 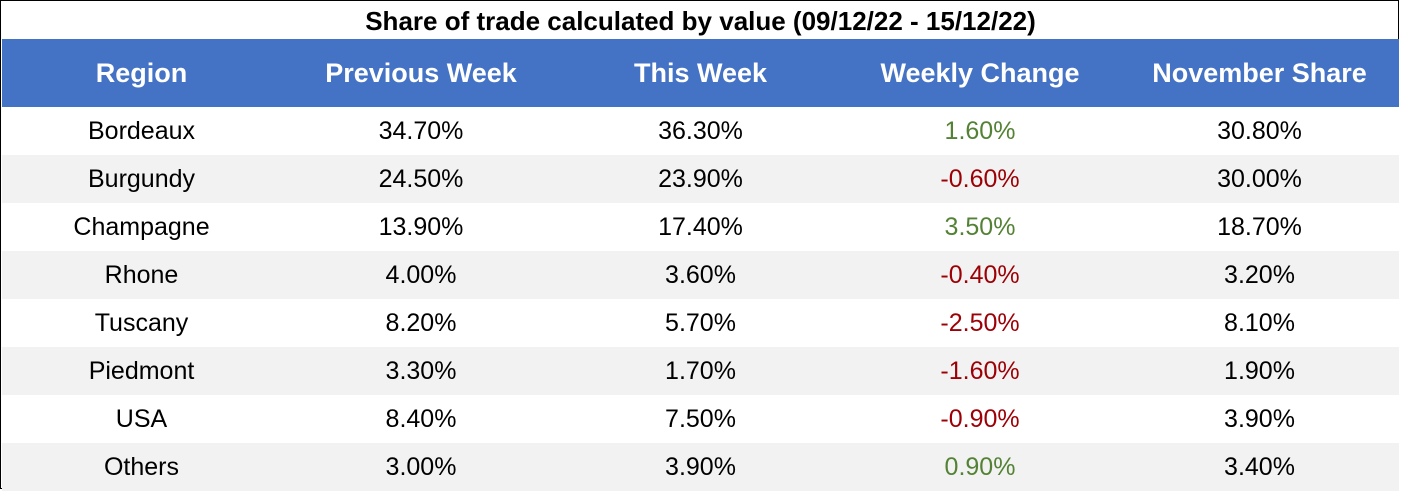 I want to click on cell-this-week: 3.90%, so click(x=700, y=467).